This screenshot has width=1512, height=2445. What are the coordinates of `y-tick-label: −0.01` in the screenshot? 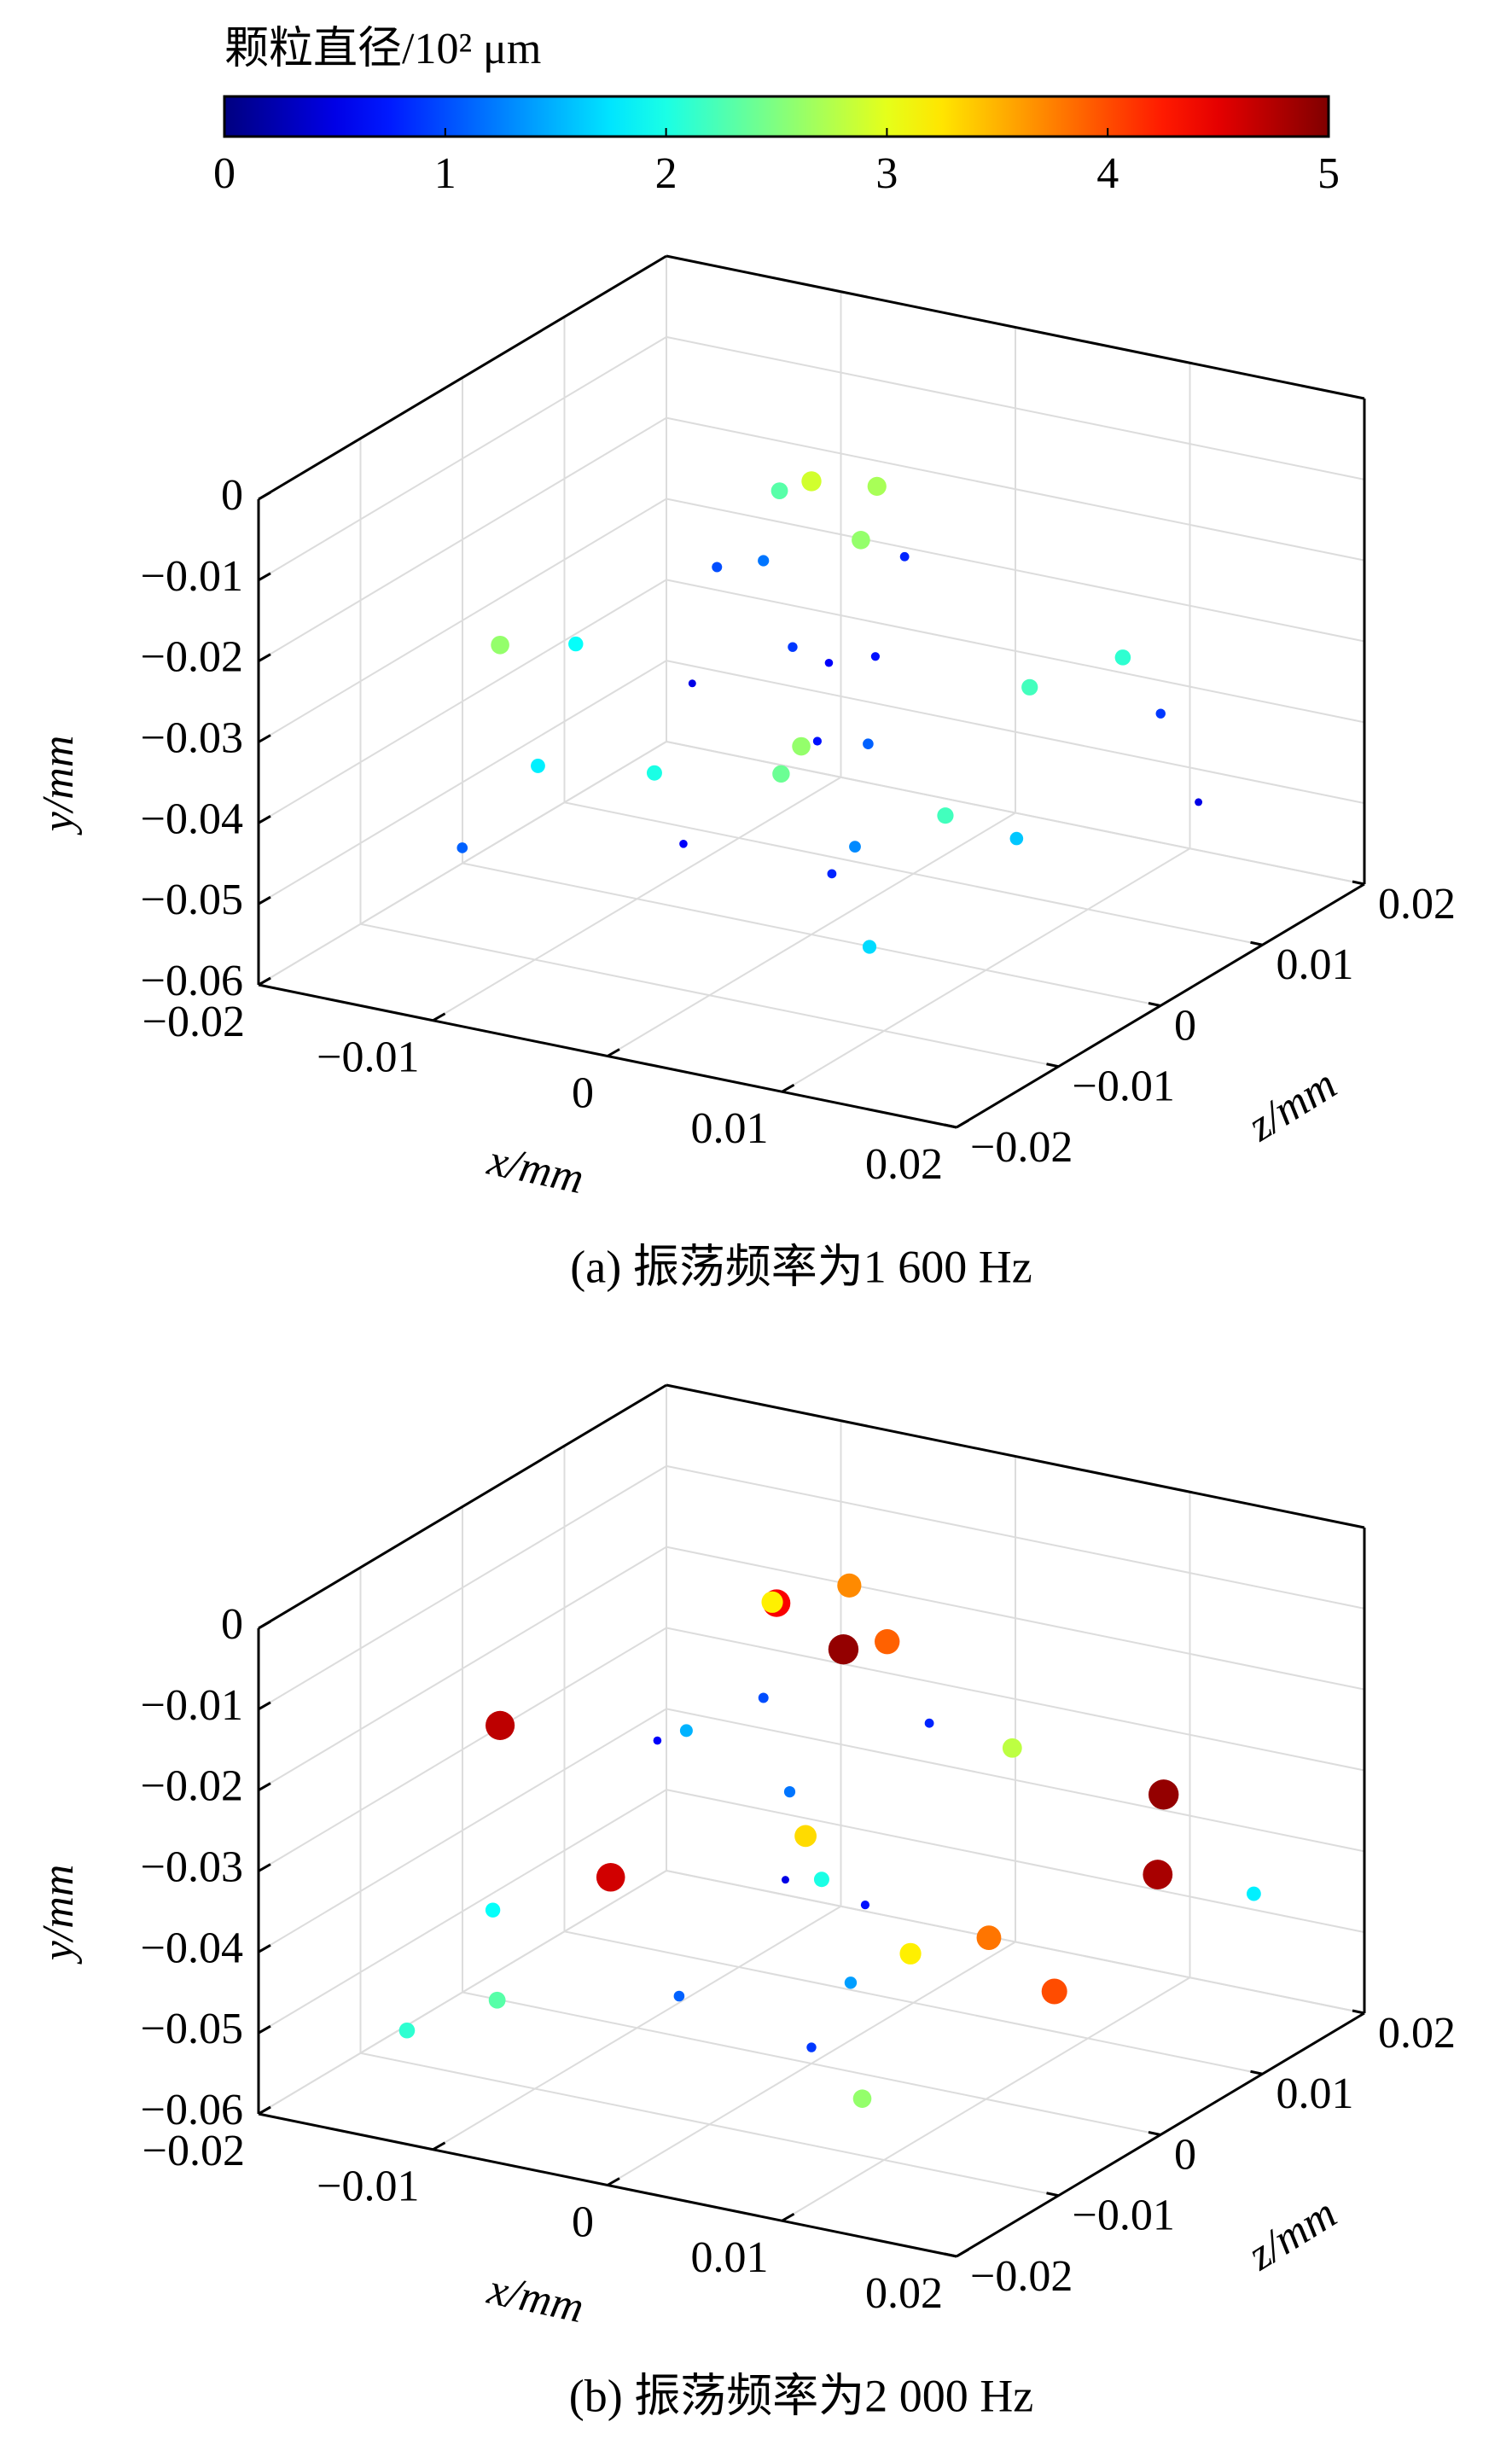 It's located at (192, 1705).